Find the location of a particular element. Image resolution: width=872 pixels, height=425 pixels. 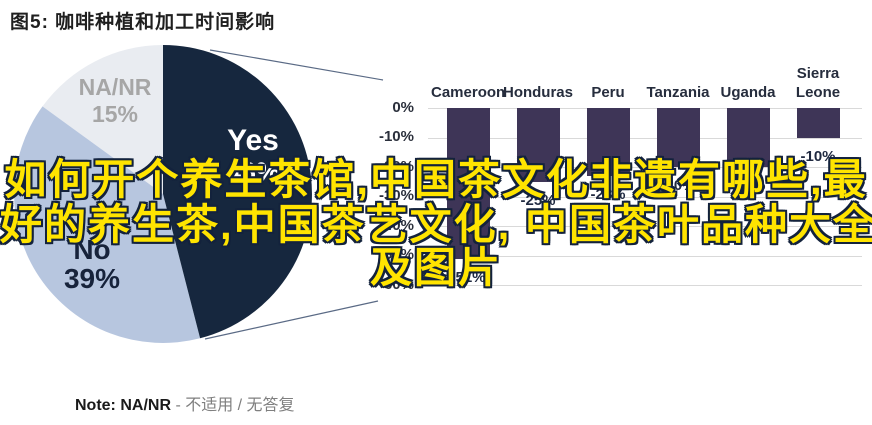

category-label: Honduras is located at coordinates (537, 92).